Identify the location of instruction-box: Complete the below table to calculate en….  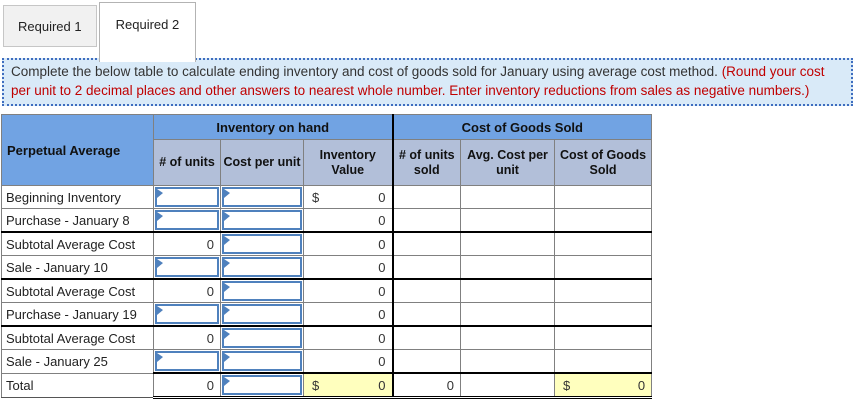
(427, 82).